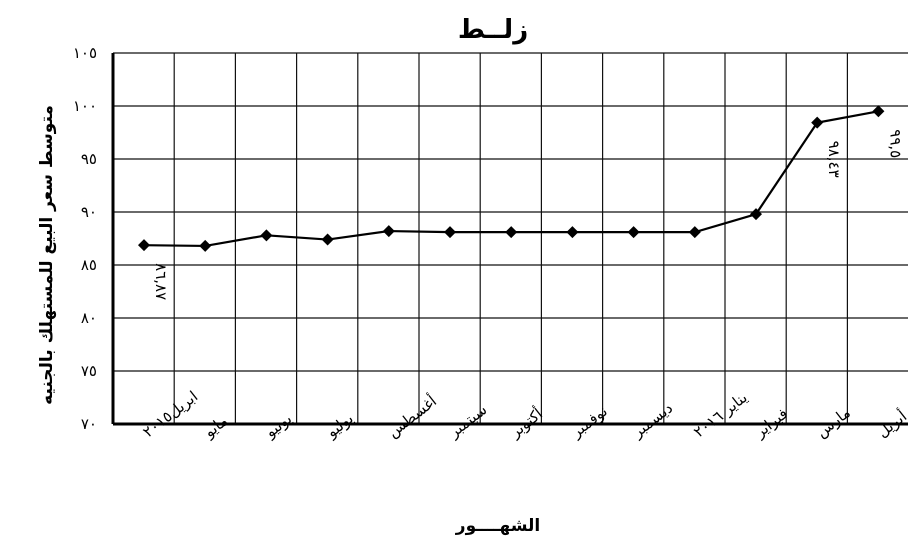 Image resolution: width=908 pixels, height=547 pixels. What do you see at coordinates (468, 420) in the screenshot?
I see `x-tick-label: سبتمبر` at bounding box center [468, 420].